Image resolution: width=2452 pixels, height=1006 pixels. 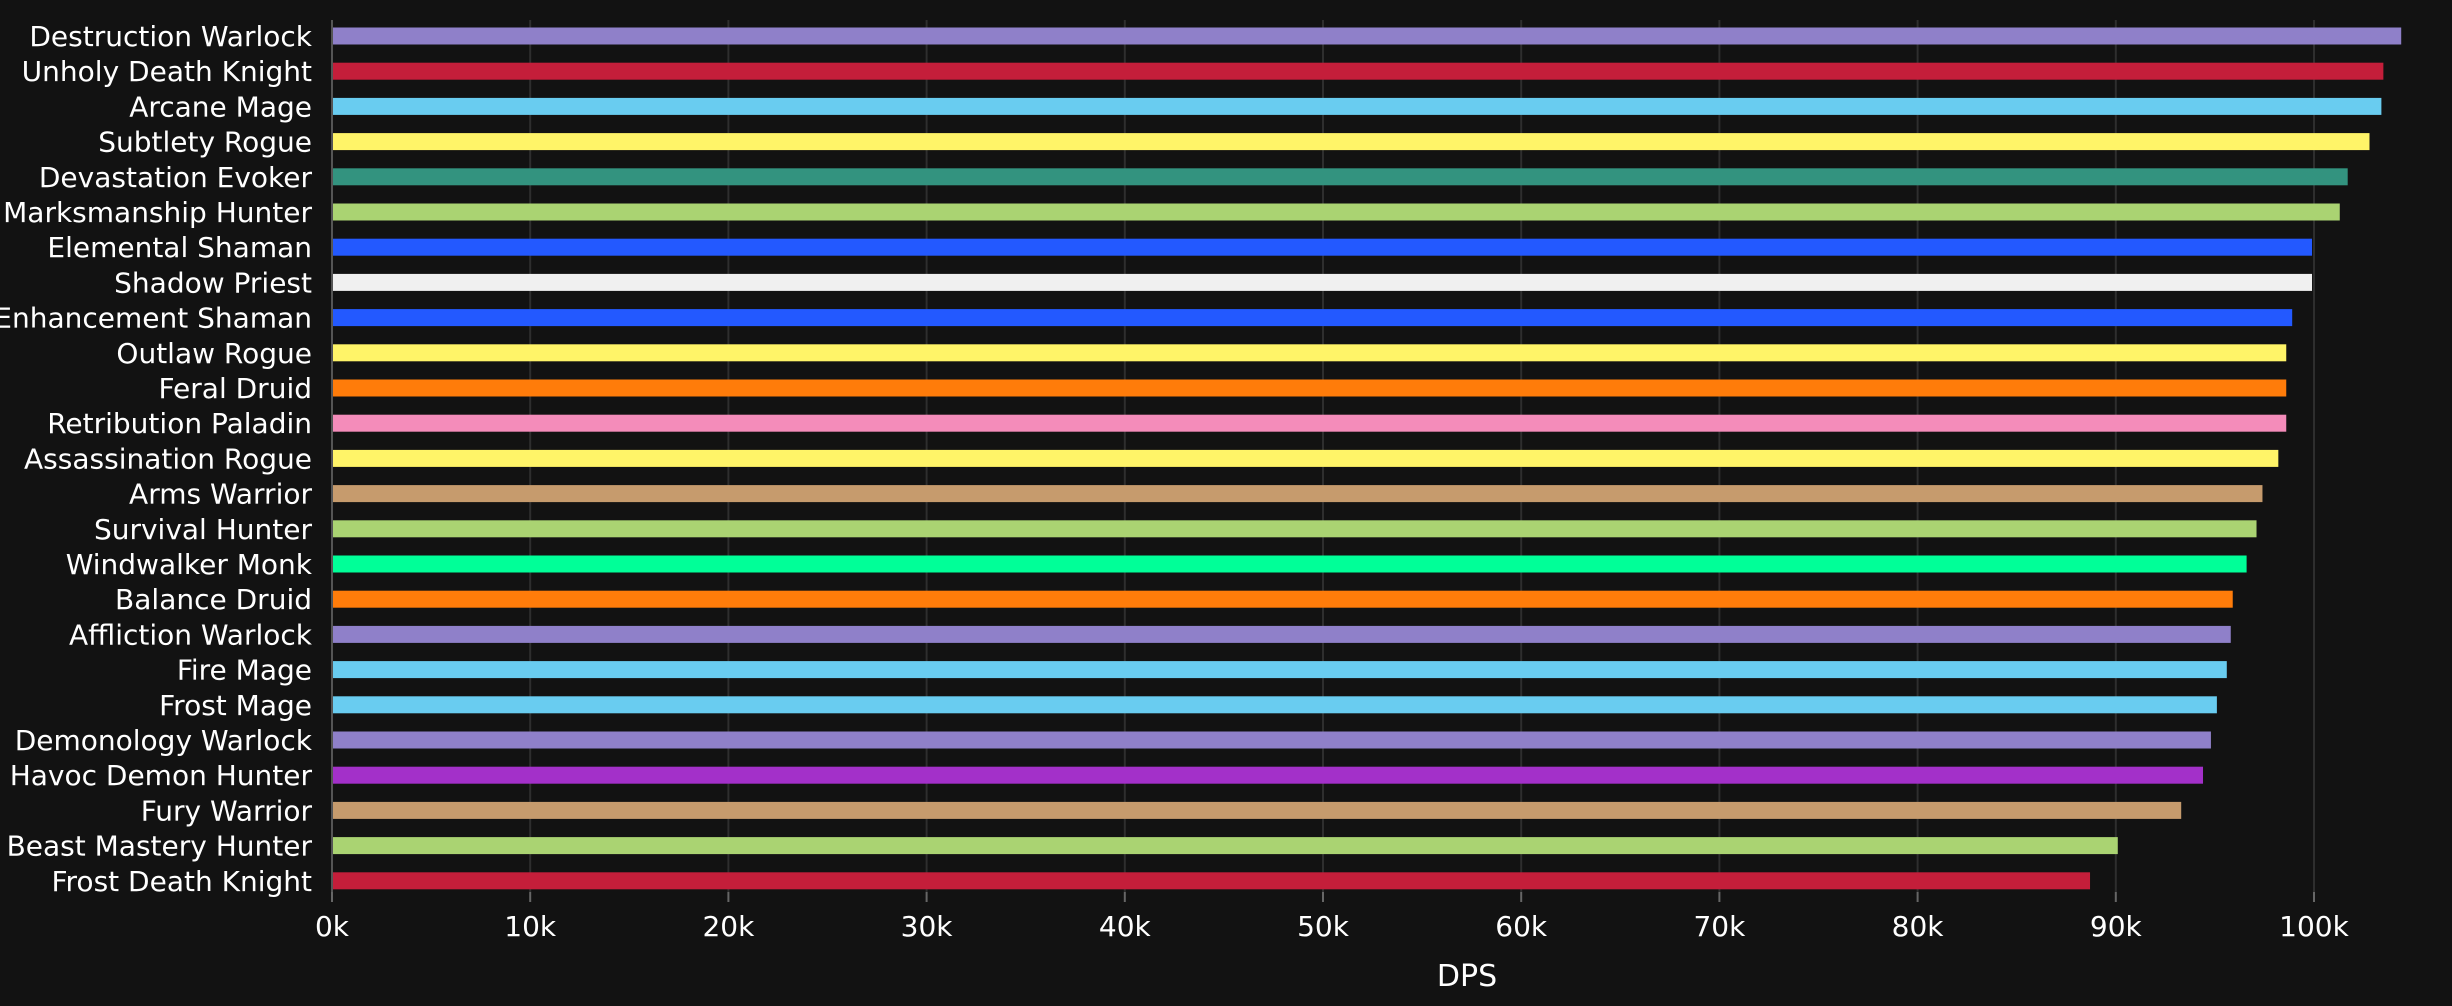 I want to click on bar-fury-warrior, so click(x=1257, y=810).